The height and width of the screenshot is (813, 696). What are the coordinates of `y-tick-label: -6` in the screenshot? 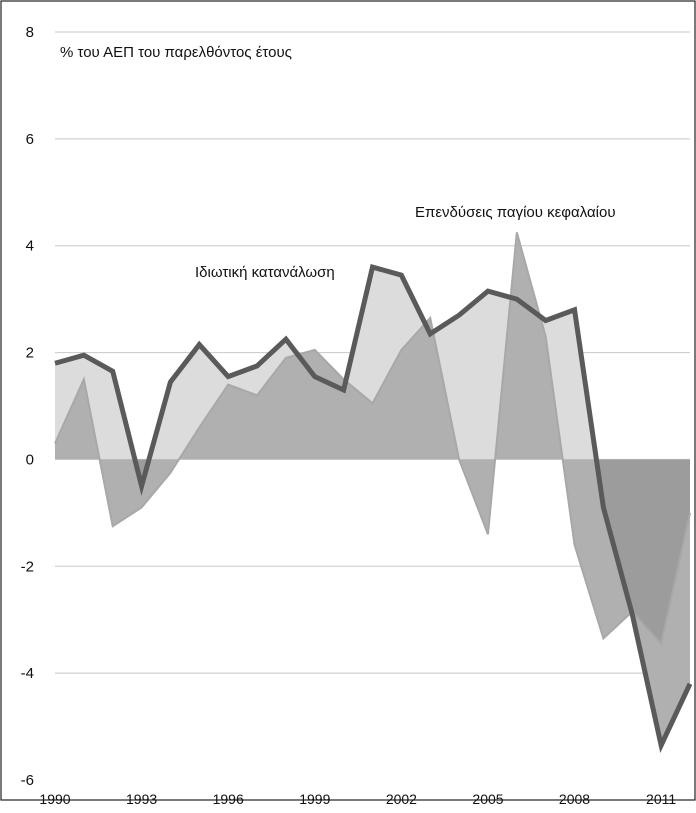 It's located at (27, 780).